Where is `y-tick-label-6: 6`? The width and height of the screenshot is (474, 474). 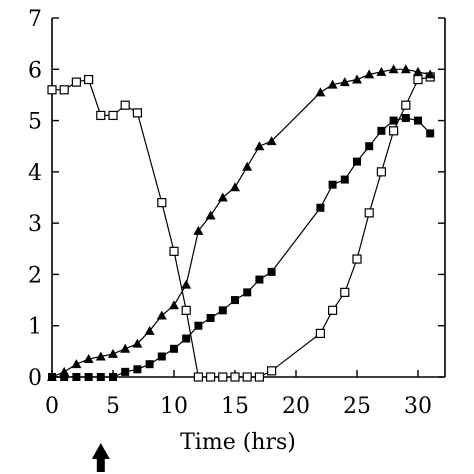
y-tick-label-6: 6 is located at coordinates (35, 70).